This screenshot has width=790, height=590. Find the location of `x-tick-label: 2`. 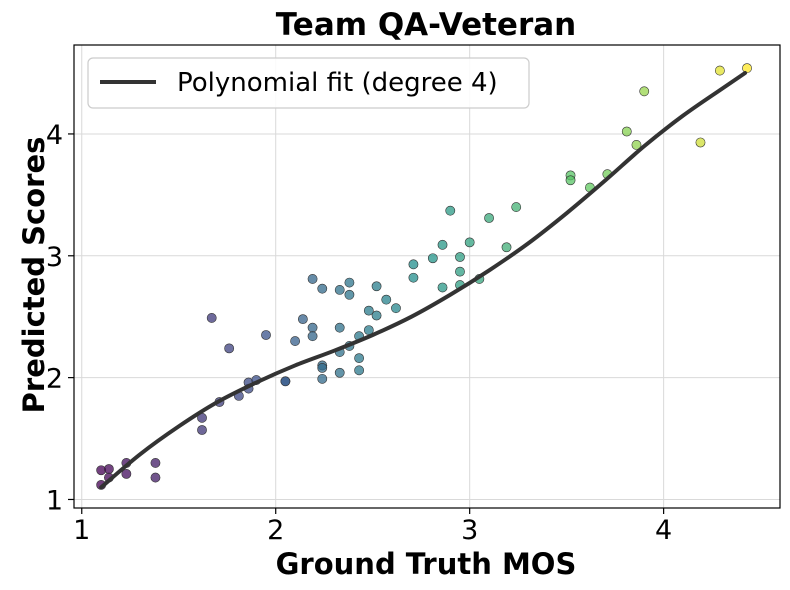

x-tick-label: 2 is located at coordinates (275, 530).